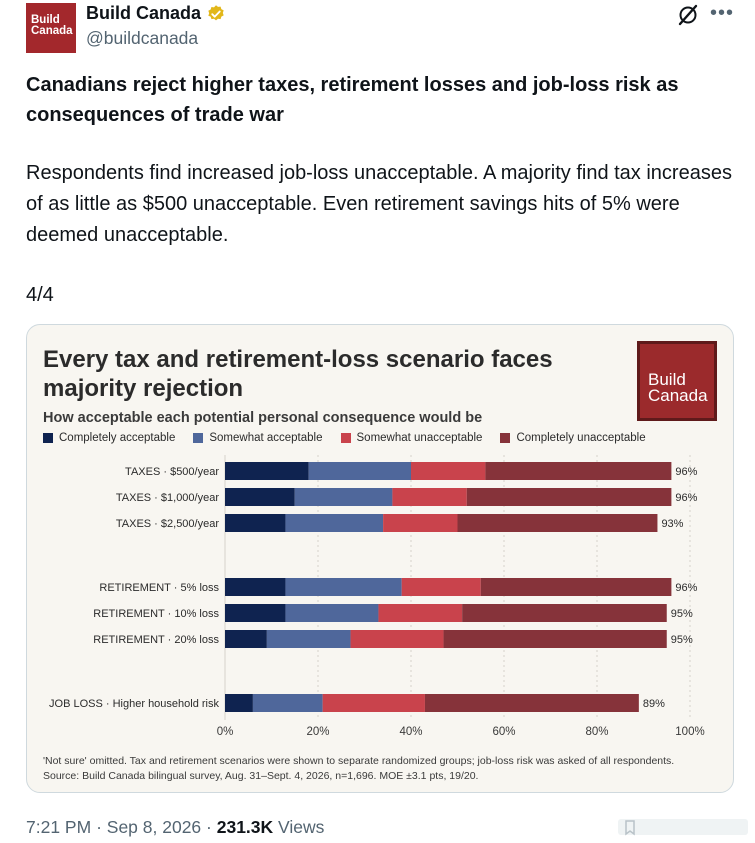 The image size is (755, 843). Describe the element at coordinates (503, 732) in the screenshot. I see `x-tick-label: 60%` at that location.